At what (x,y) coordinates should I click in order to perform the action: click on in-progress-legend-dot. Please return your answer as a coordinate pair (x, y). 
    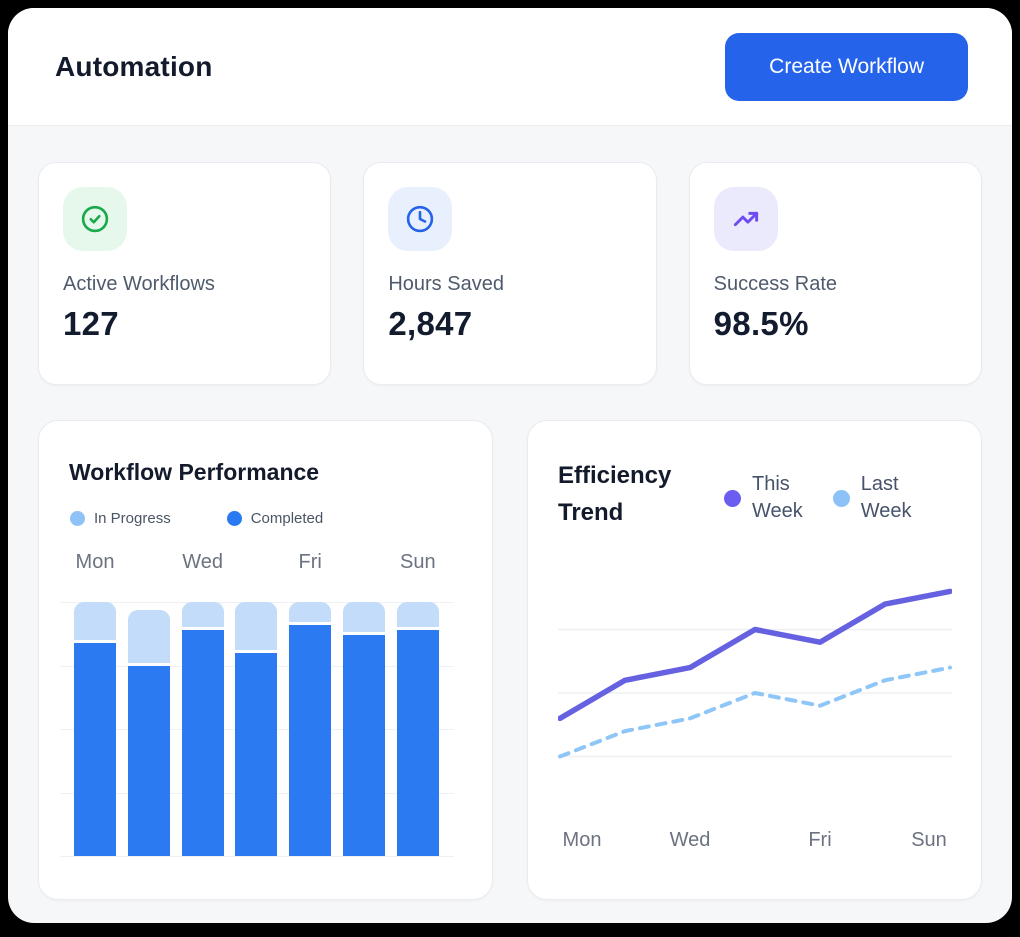
    Looking at the image, I should click on (77, 518).